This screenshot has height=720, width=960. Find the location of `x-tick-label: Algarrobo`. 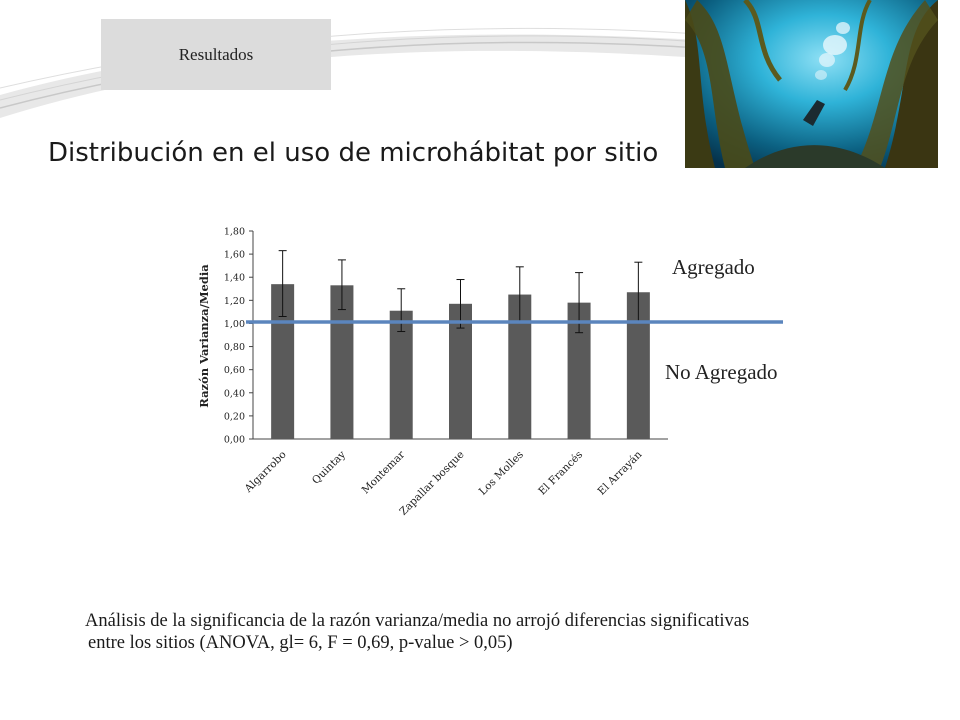

x-tick-label: Algarrobo is located at coordinates (265, 472).